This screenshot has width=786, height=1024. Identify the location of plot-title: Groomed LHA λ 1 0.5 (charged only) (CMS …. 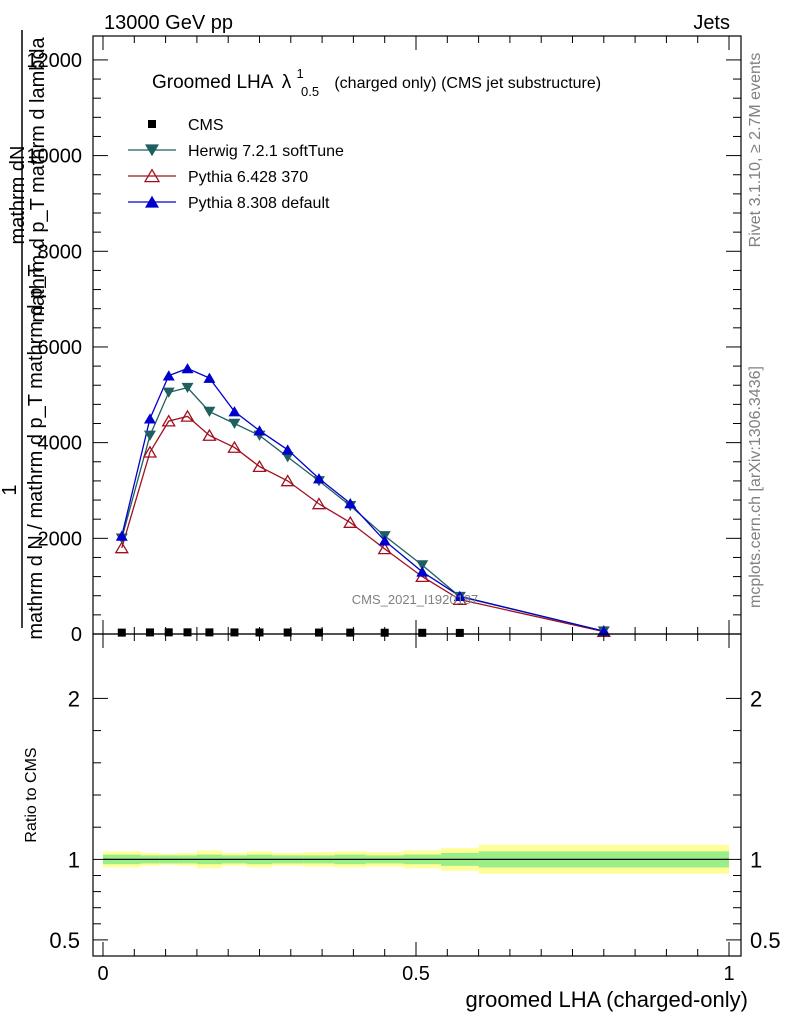
(376, 81).